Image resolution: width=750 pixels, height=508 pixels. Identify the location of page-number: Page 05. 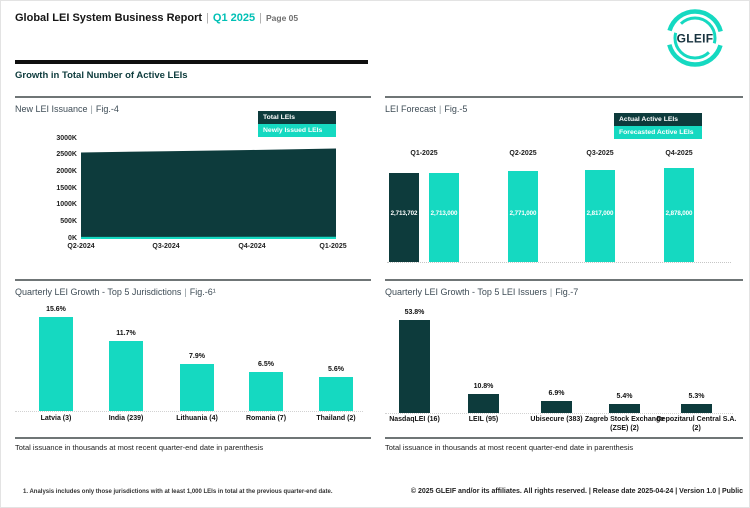
(282, 18).